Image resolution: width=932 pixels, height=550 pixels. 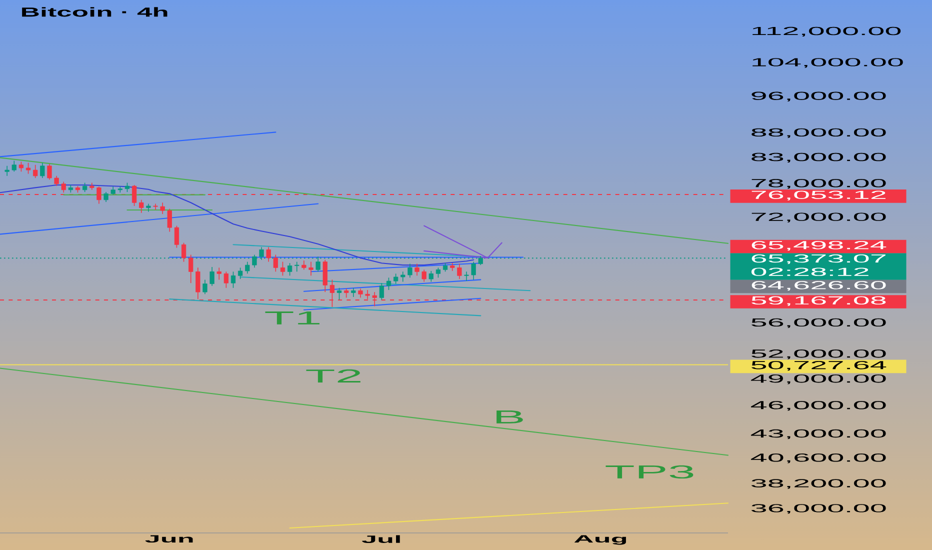 I want to click on y-tick-label: 104,000.00, so click(x=827, y=63).